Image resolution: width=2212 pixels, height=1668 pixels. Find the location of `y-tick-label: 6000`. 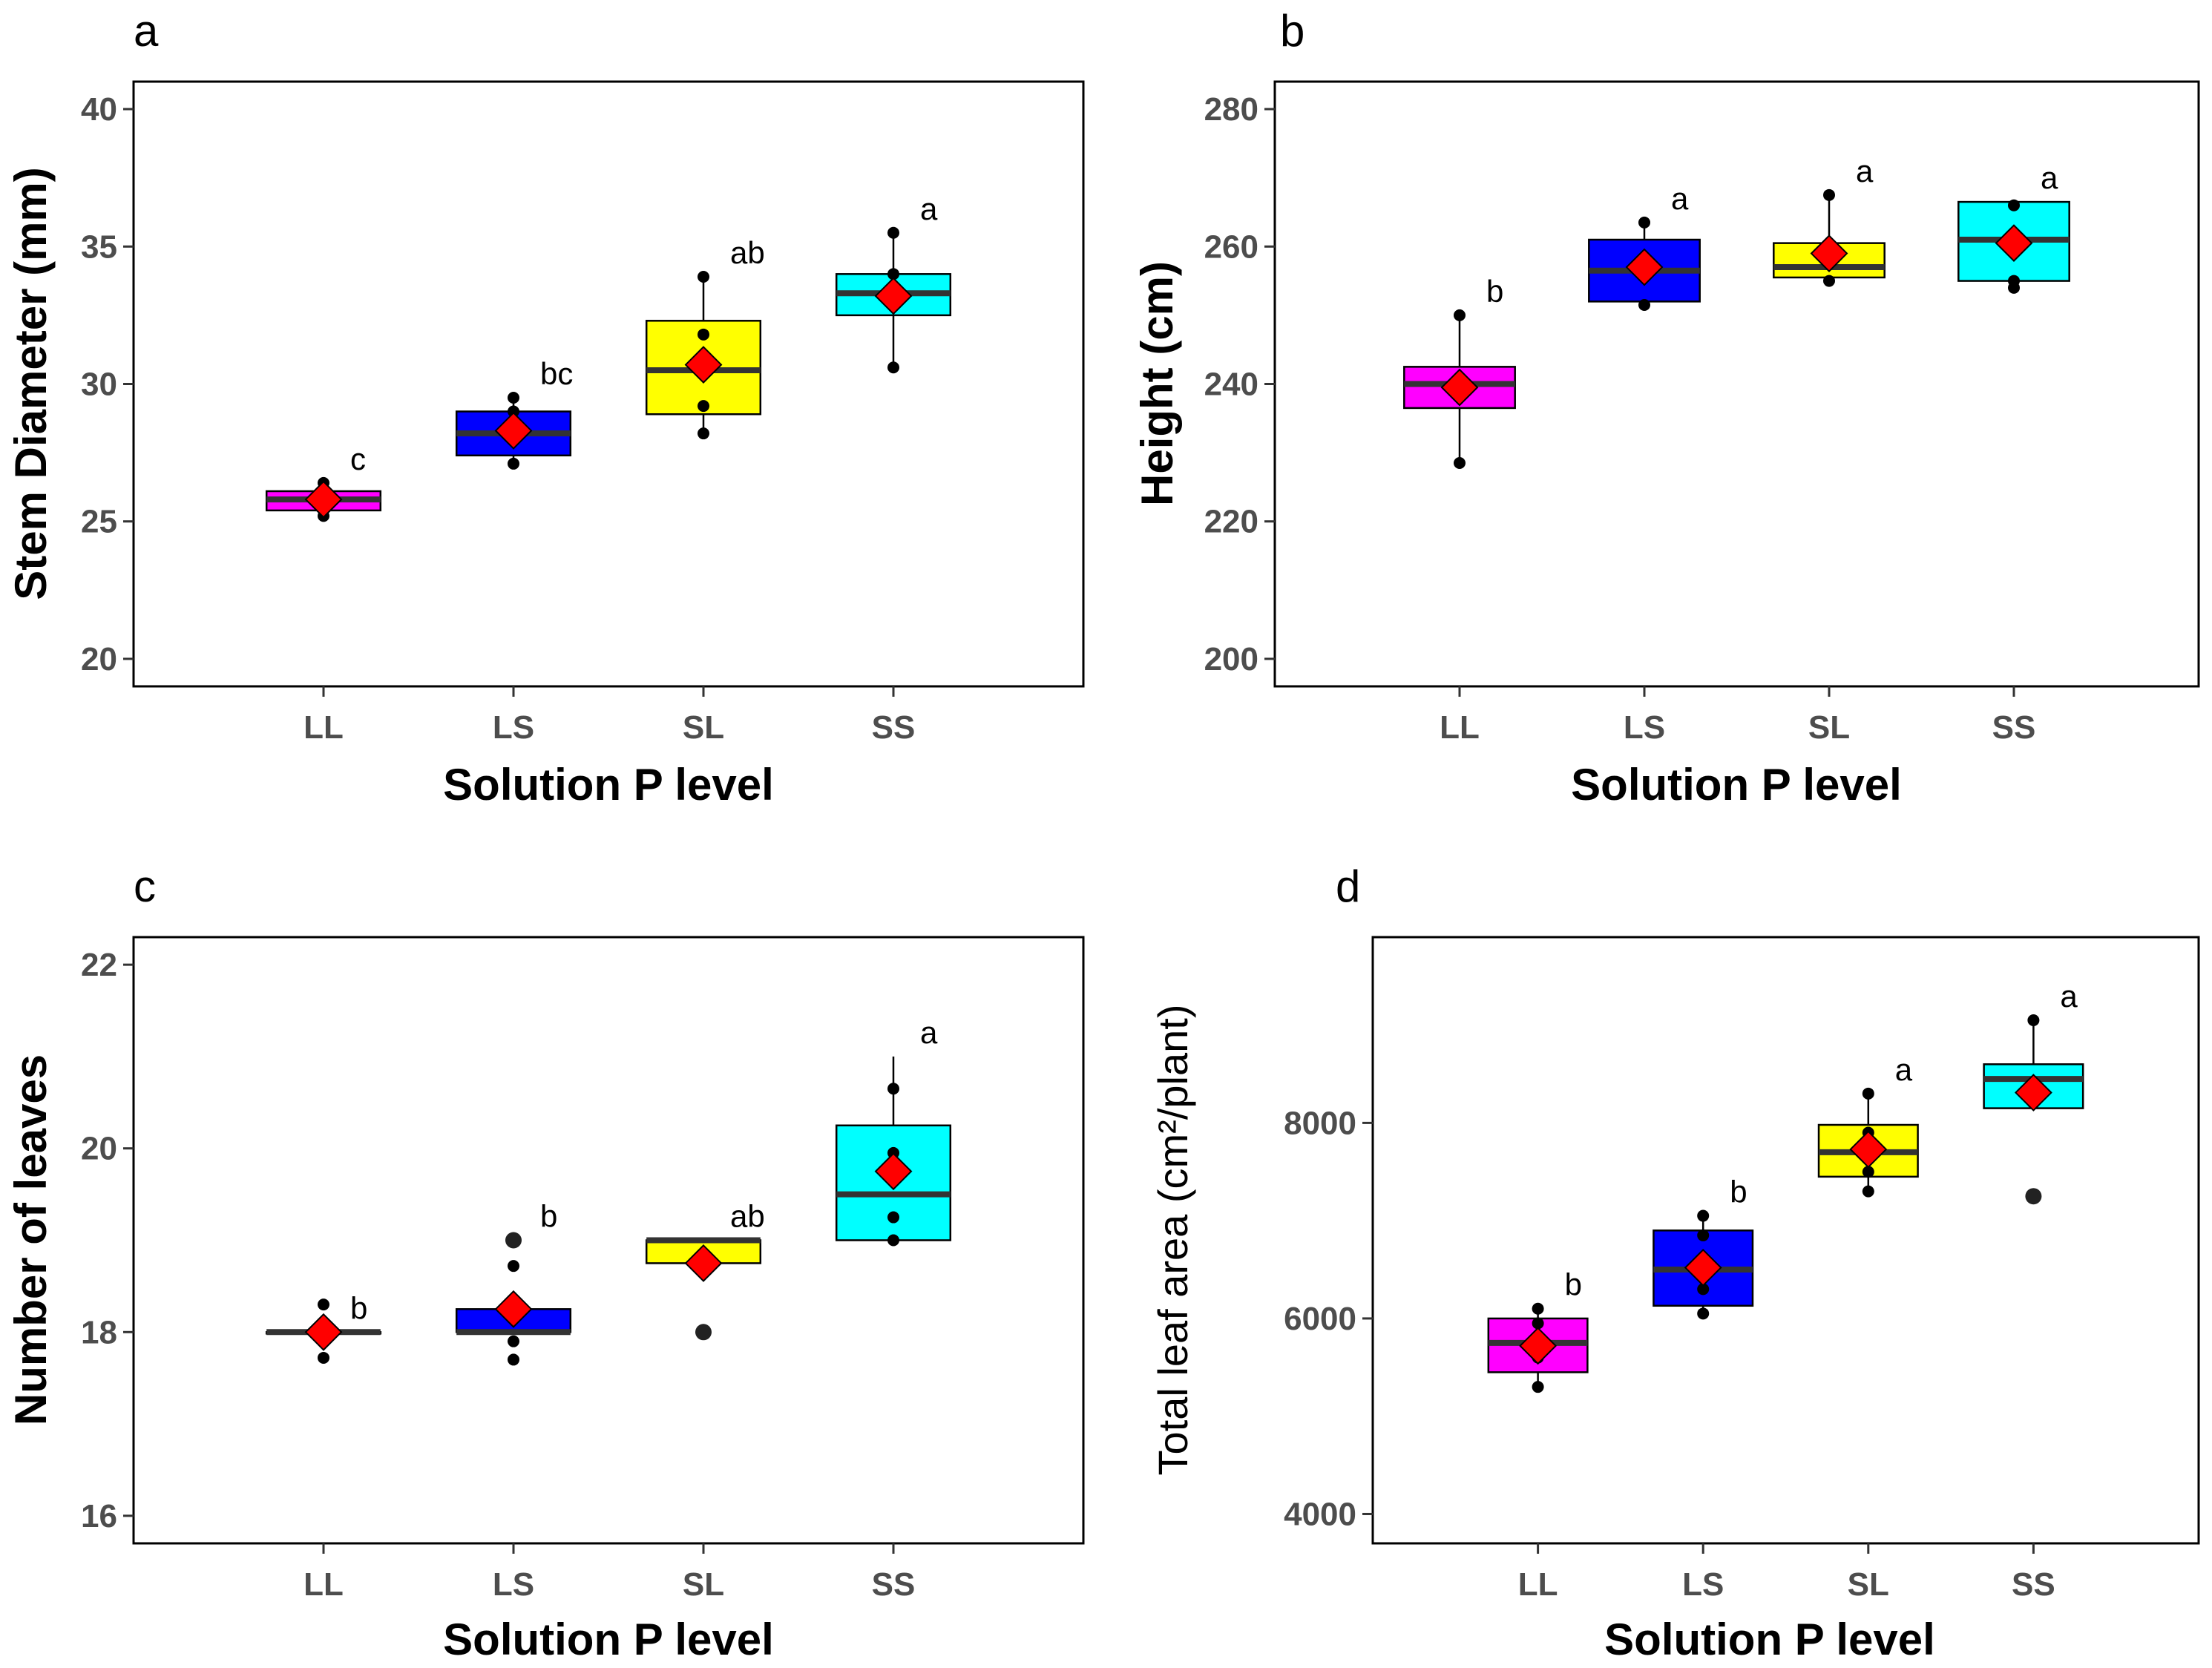

y-tick-label: 6000 is located at coordinates (1320, 1319).